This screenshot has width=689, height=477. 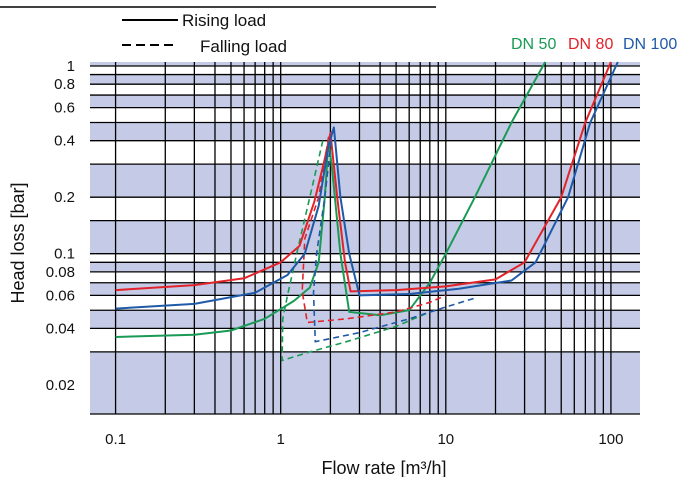 What do you see at coordinates (204, 33) in the screenshot?
I see `style-legend: Rising load Falling load` at bounding box center [204, 33].